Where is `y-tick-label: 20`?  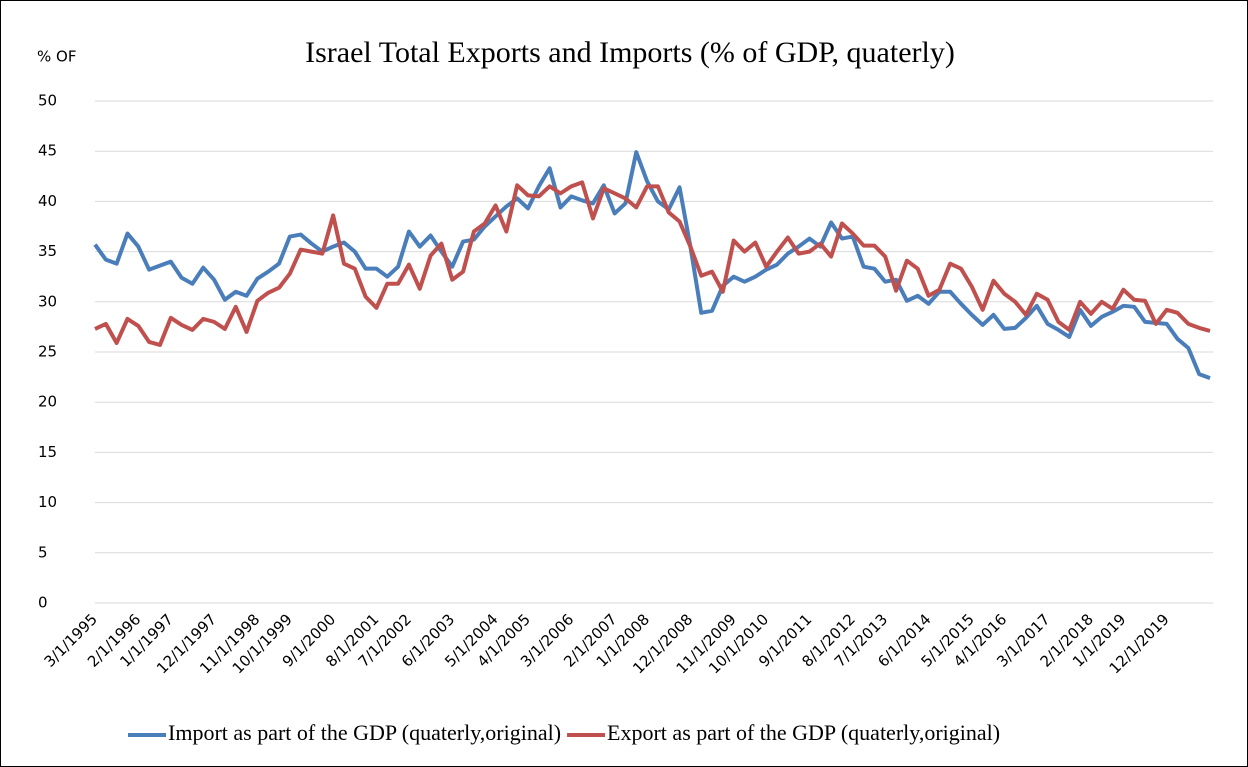
y-tick-label: 20 is located at coordinates (47, 402).